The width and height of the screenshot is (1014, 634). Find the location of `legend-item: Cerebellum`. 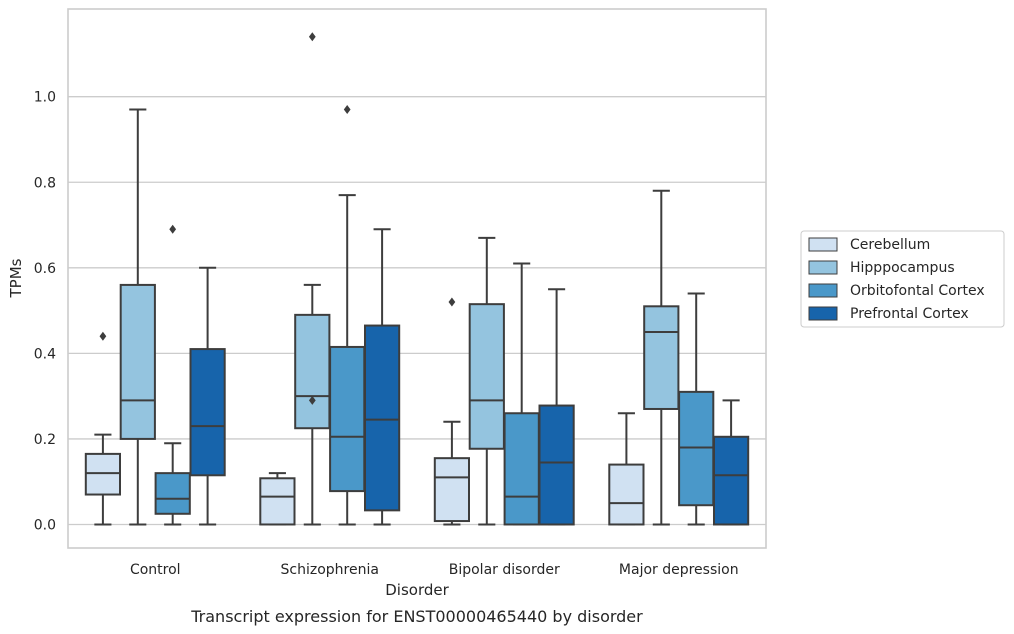

legend-item: Cerebellum is located at coordinates (869, 245).